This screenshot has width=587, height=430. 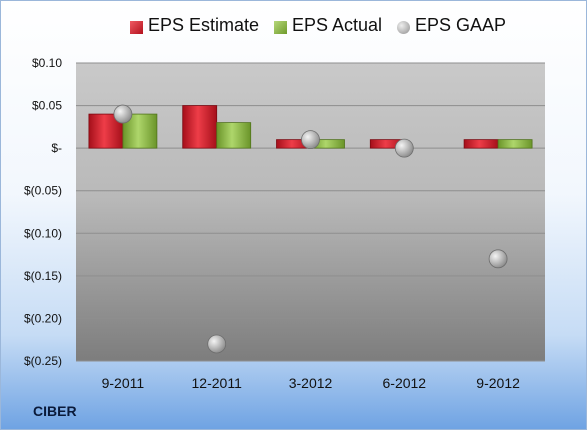 What do you see at coordinates (498, 383) in the screenshot?
I see `x-tick-label: 9-2012` at bounding box center [498, 383].